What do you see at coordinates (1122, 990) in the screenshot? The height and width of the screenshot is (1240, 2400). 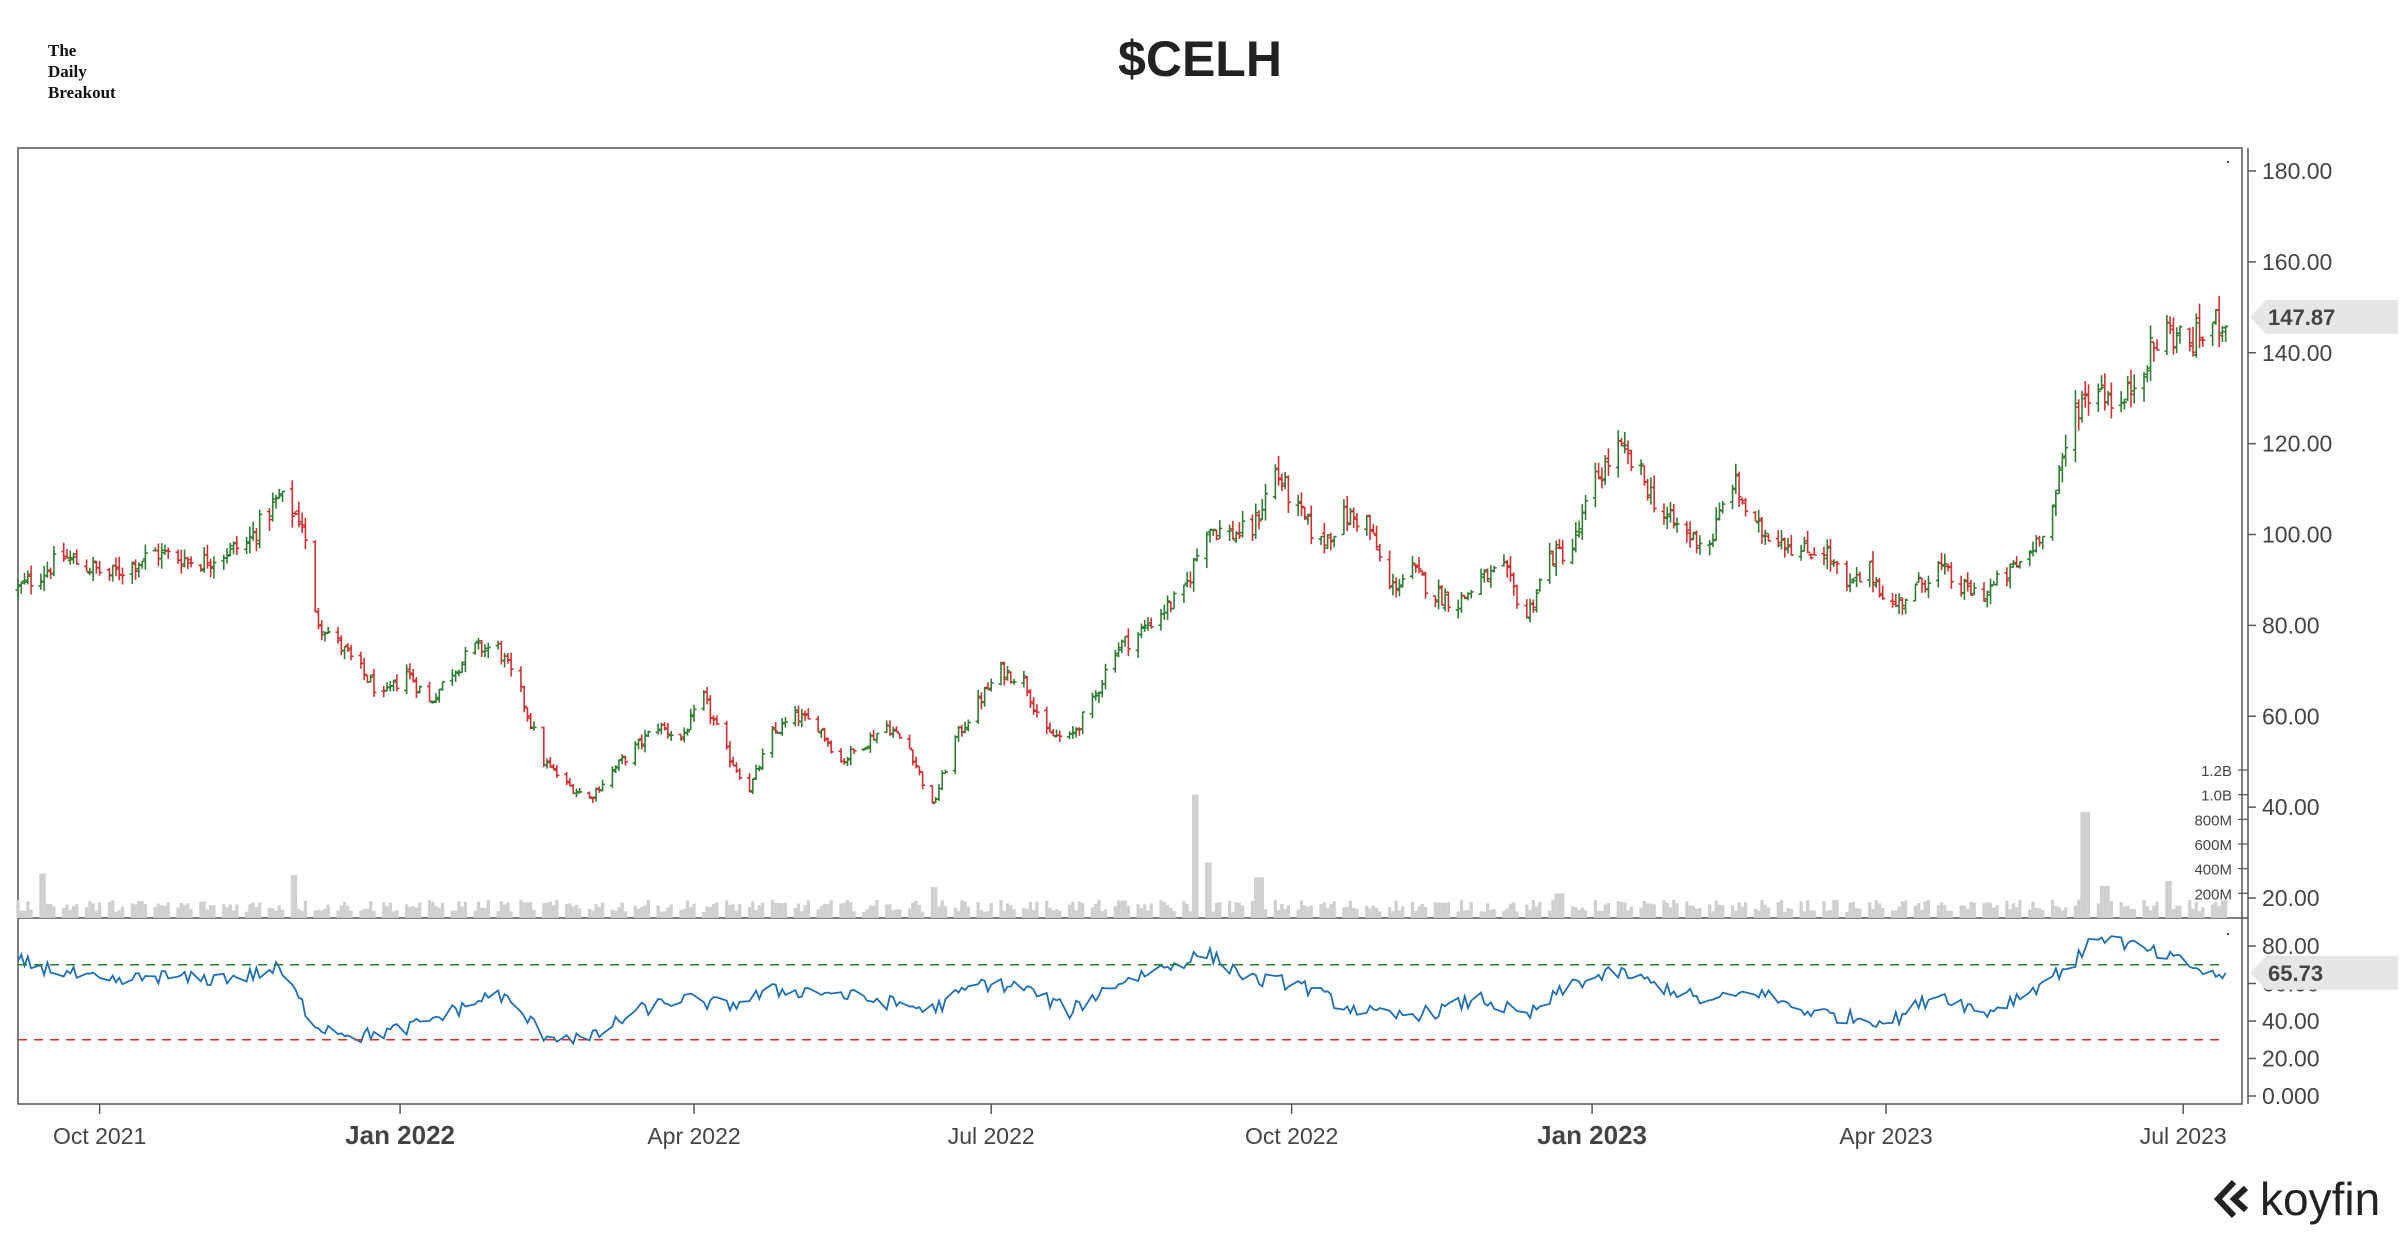 I see `rsi-line` at bounding box center [1122, 990].